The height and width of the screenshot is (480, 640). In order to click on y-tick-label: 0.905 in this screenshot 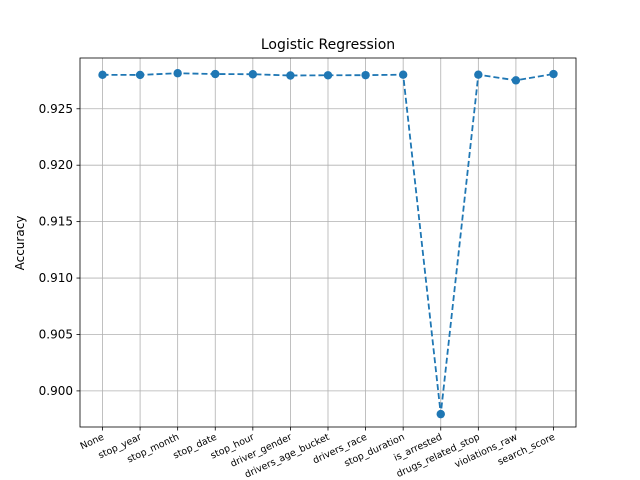, I will do `click(56, 334)`.